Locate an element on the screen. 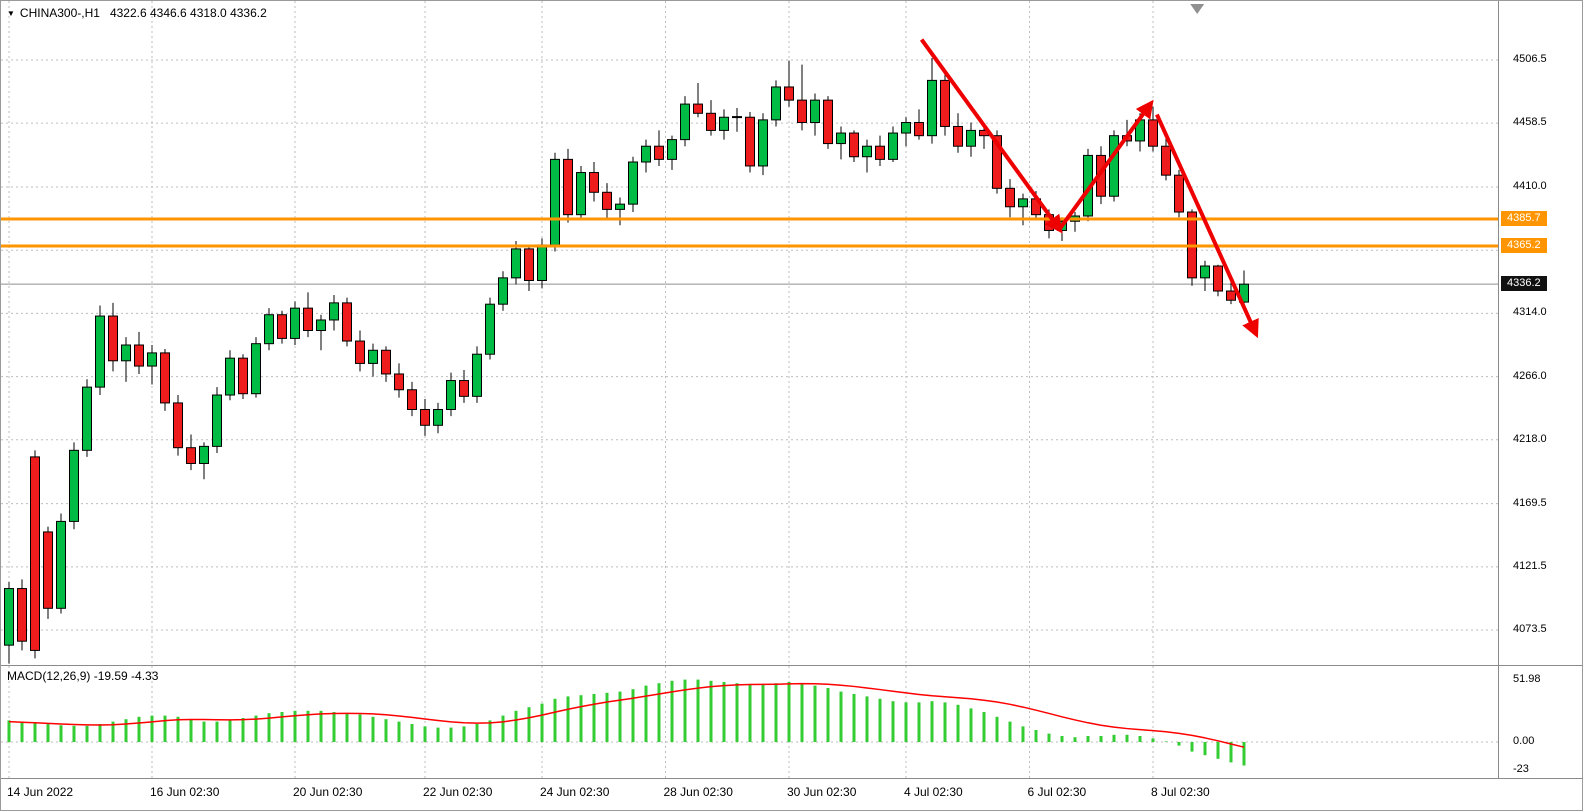 The width and height of the screenshot is (1583, 811). time-tick-label: 6 Jul 02:30 is located at coordinates (1057, 792).